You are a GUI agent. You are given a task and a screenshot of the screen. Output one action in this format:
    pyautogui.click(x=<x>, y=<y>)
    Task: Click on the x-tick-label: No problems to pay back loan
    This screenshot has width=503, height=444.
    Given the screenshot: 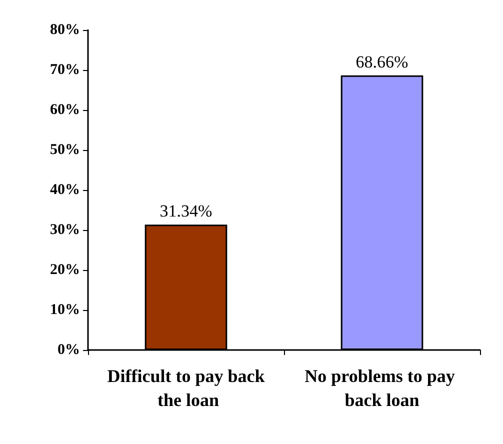 What is the action you would take?
    pyautogui.click(x=382, y=388)
    